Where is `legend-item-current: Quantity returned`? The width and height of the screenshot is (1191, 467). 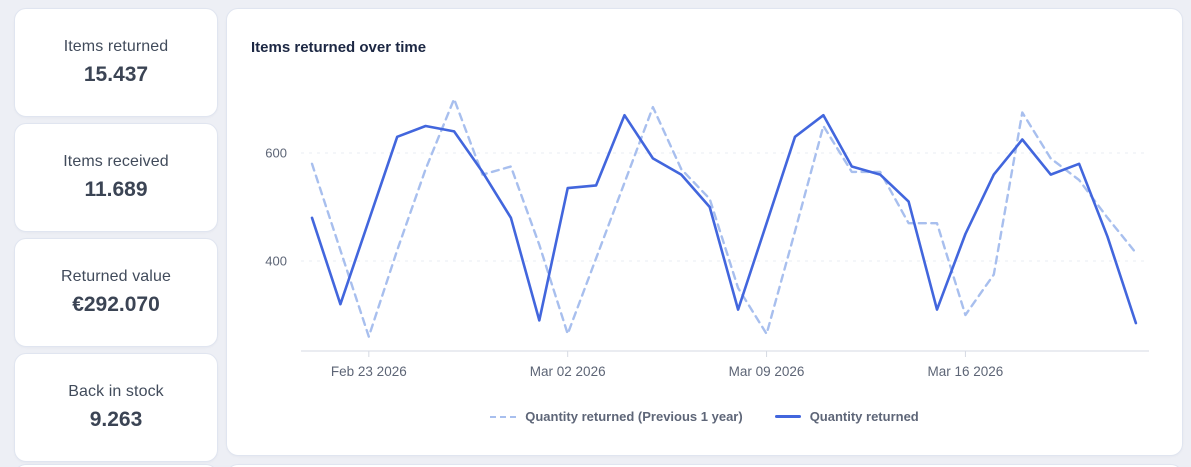
legend-item-current: Quantity returned is located at coordinates (846, 416).